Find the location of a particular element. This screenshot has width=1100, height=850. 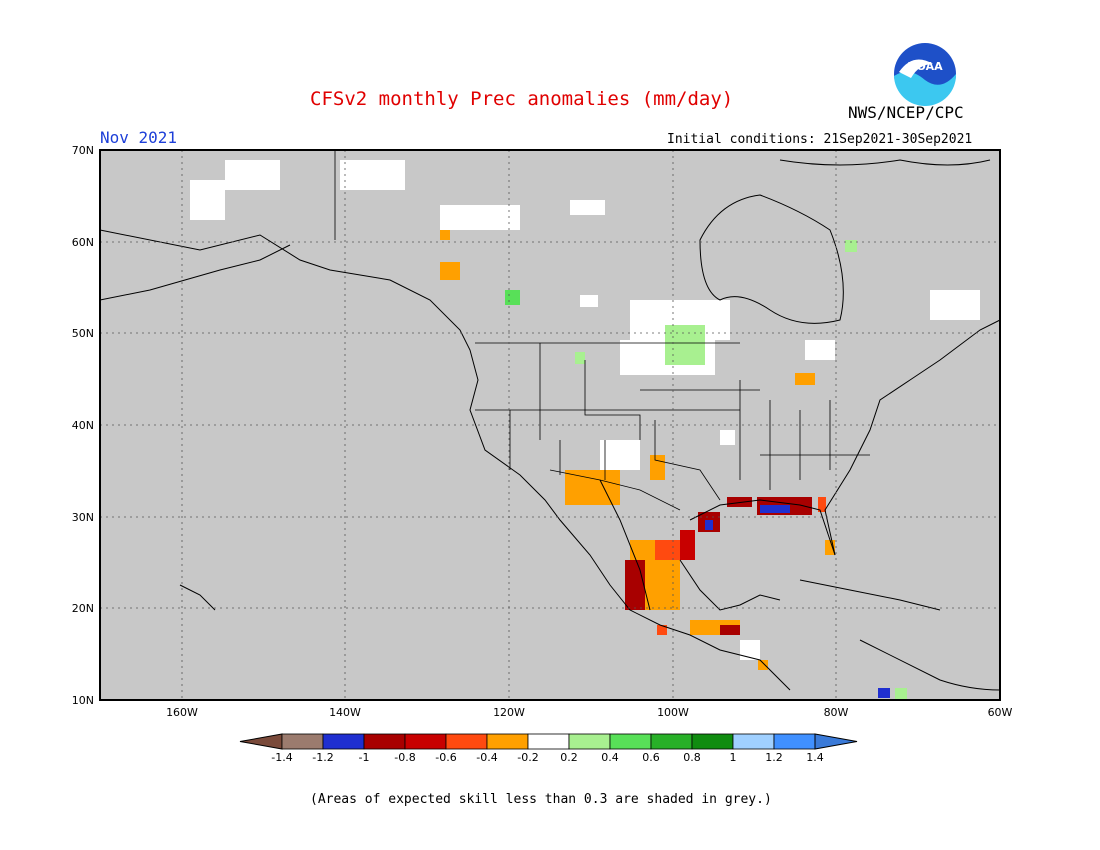

initial-conditions: Initial conditions: 21Sep2021-30Sep2021 is located at coordinates (820, 139).